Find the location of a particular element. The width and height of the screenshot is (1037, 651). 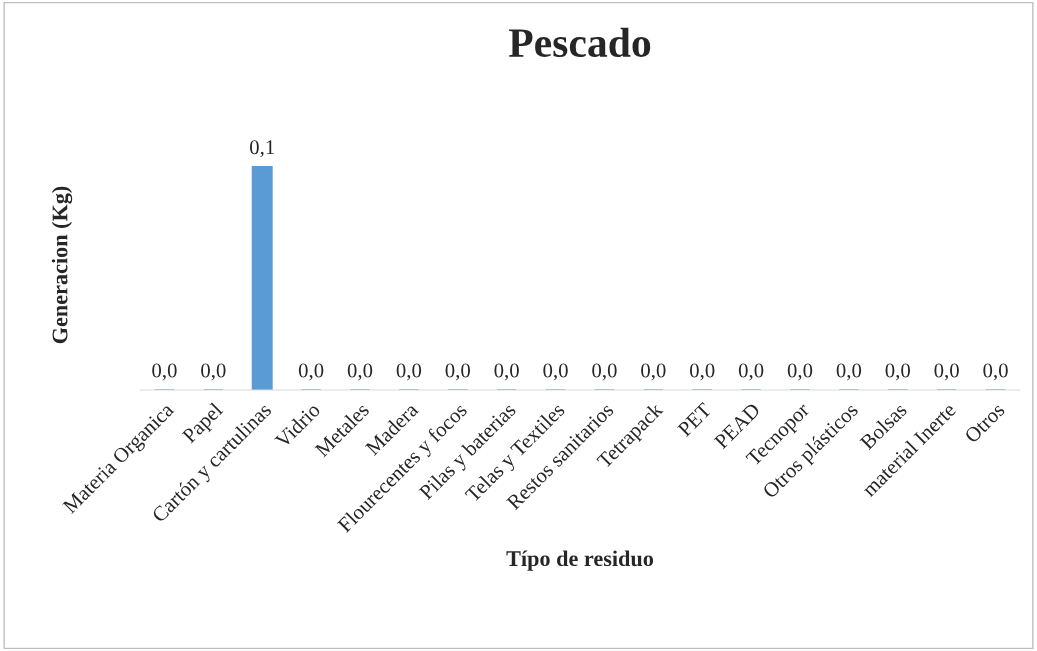

chart-title: Pescado is located at coordinates (579, 42).